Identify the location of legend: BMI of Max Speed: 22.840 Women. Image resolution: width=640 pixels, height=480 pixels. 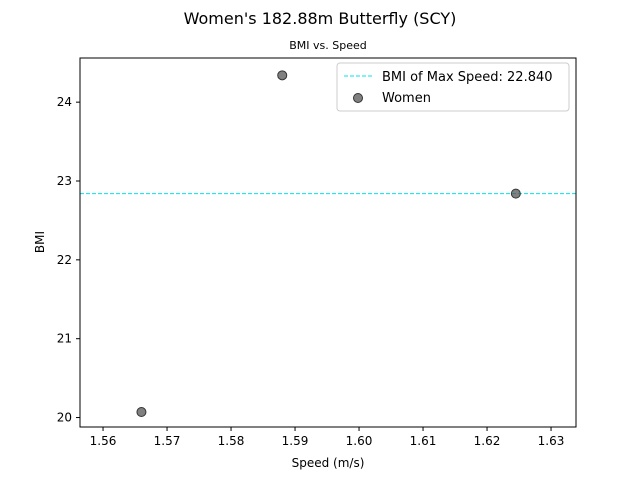
(453, 87).